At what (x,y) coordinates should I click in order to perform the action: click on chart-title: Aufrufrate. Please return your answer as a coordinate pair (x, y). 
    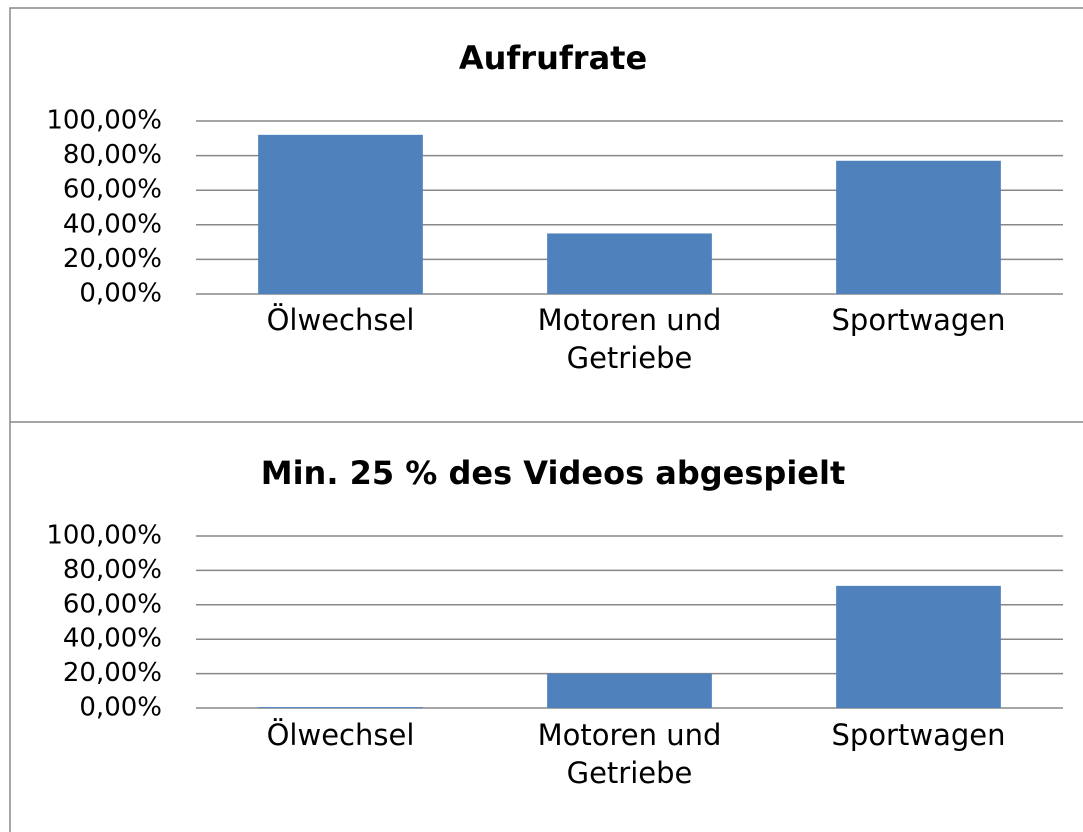
    Looking at the image, I should click on (553, 58).